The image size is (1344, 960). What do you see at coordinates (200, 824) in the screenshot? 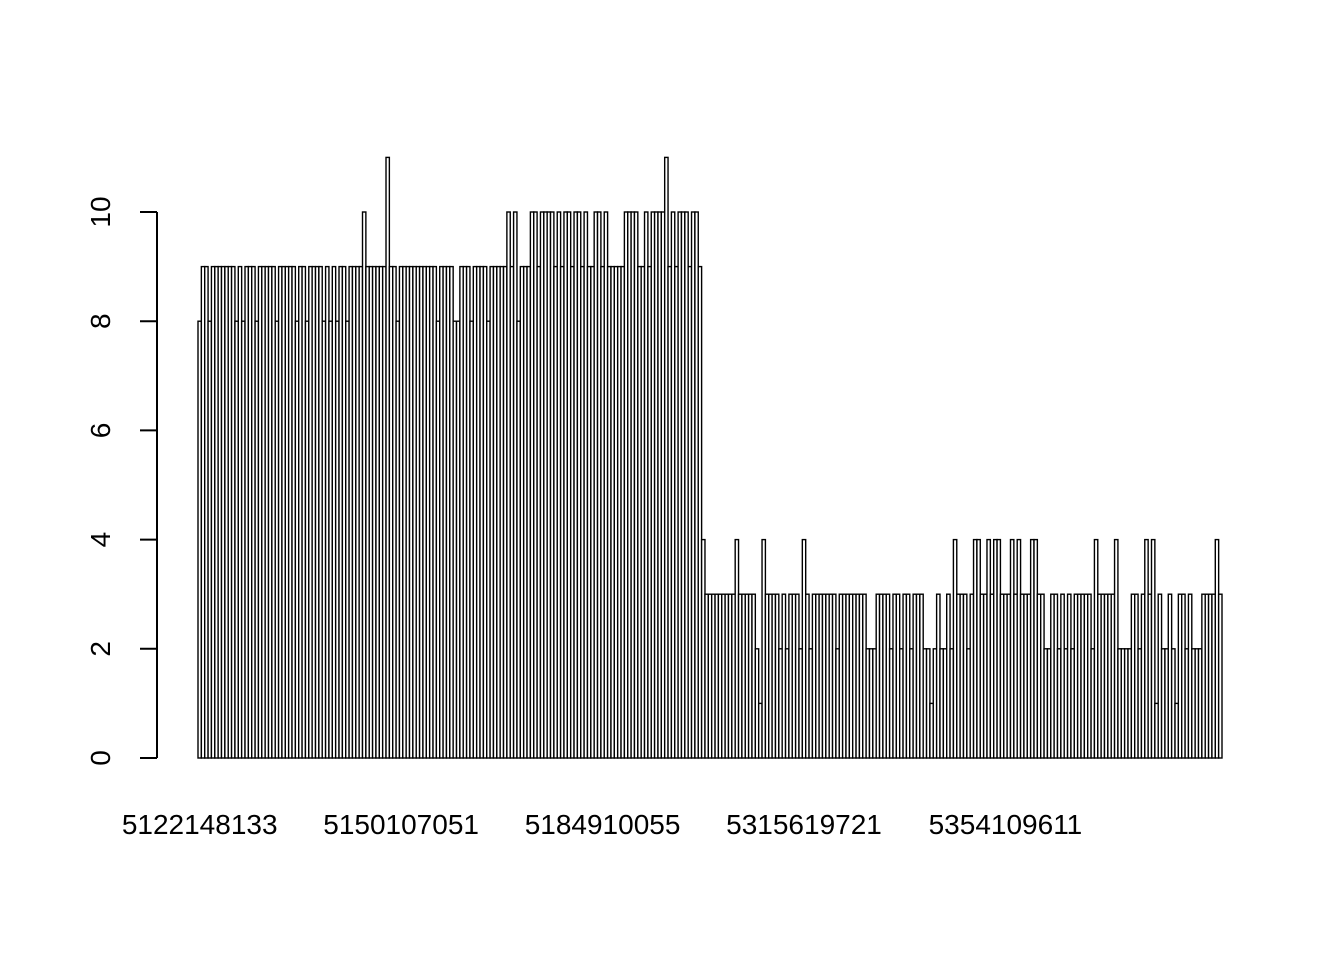
I see `x-tick-label: 5122148133` at bounding box center [200, 824].